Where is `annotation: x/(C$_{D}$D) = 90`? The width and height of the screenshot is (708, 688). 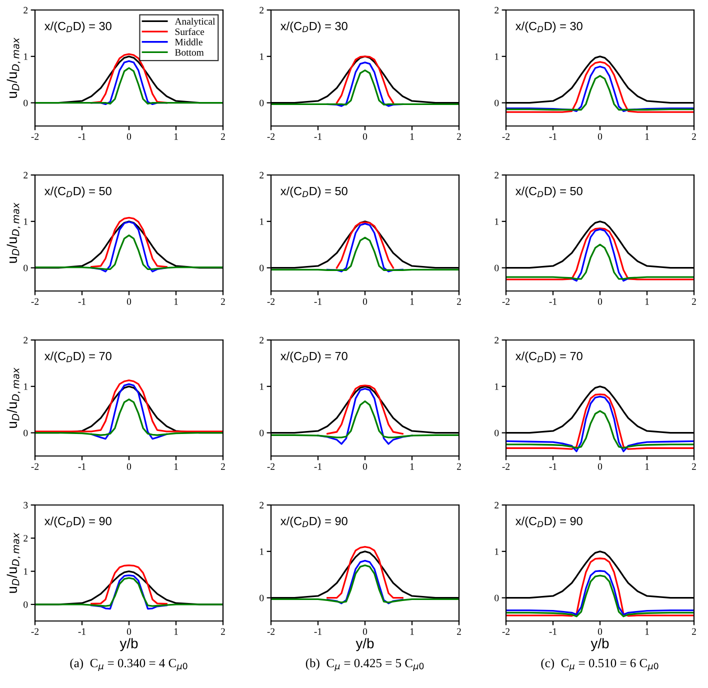
annotation: x/(C$_{D}$D) = 90 is located at coordinates (78, 522).